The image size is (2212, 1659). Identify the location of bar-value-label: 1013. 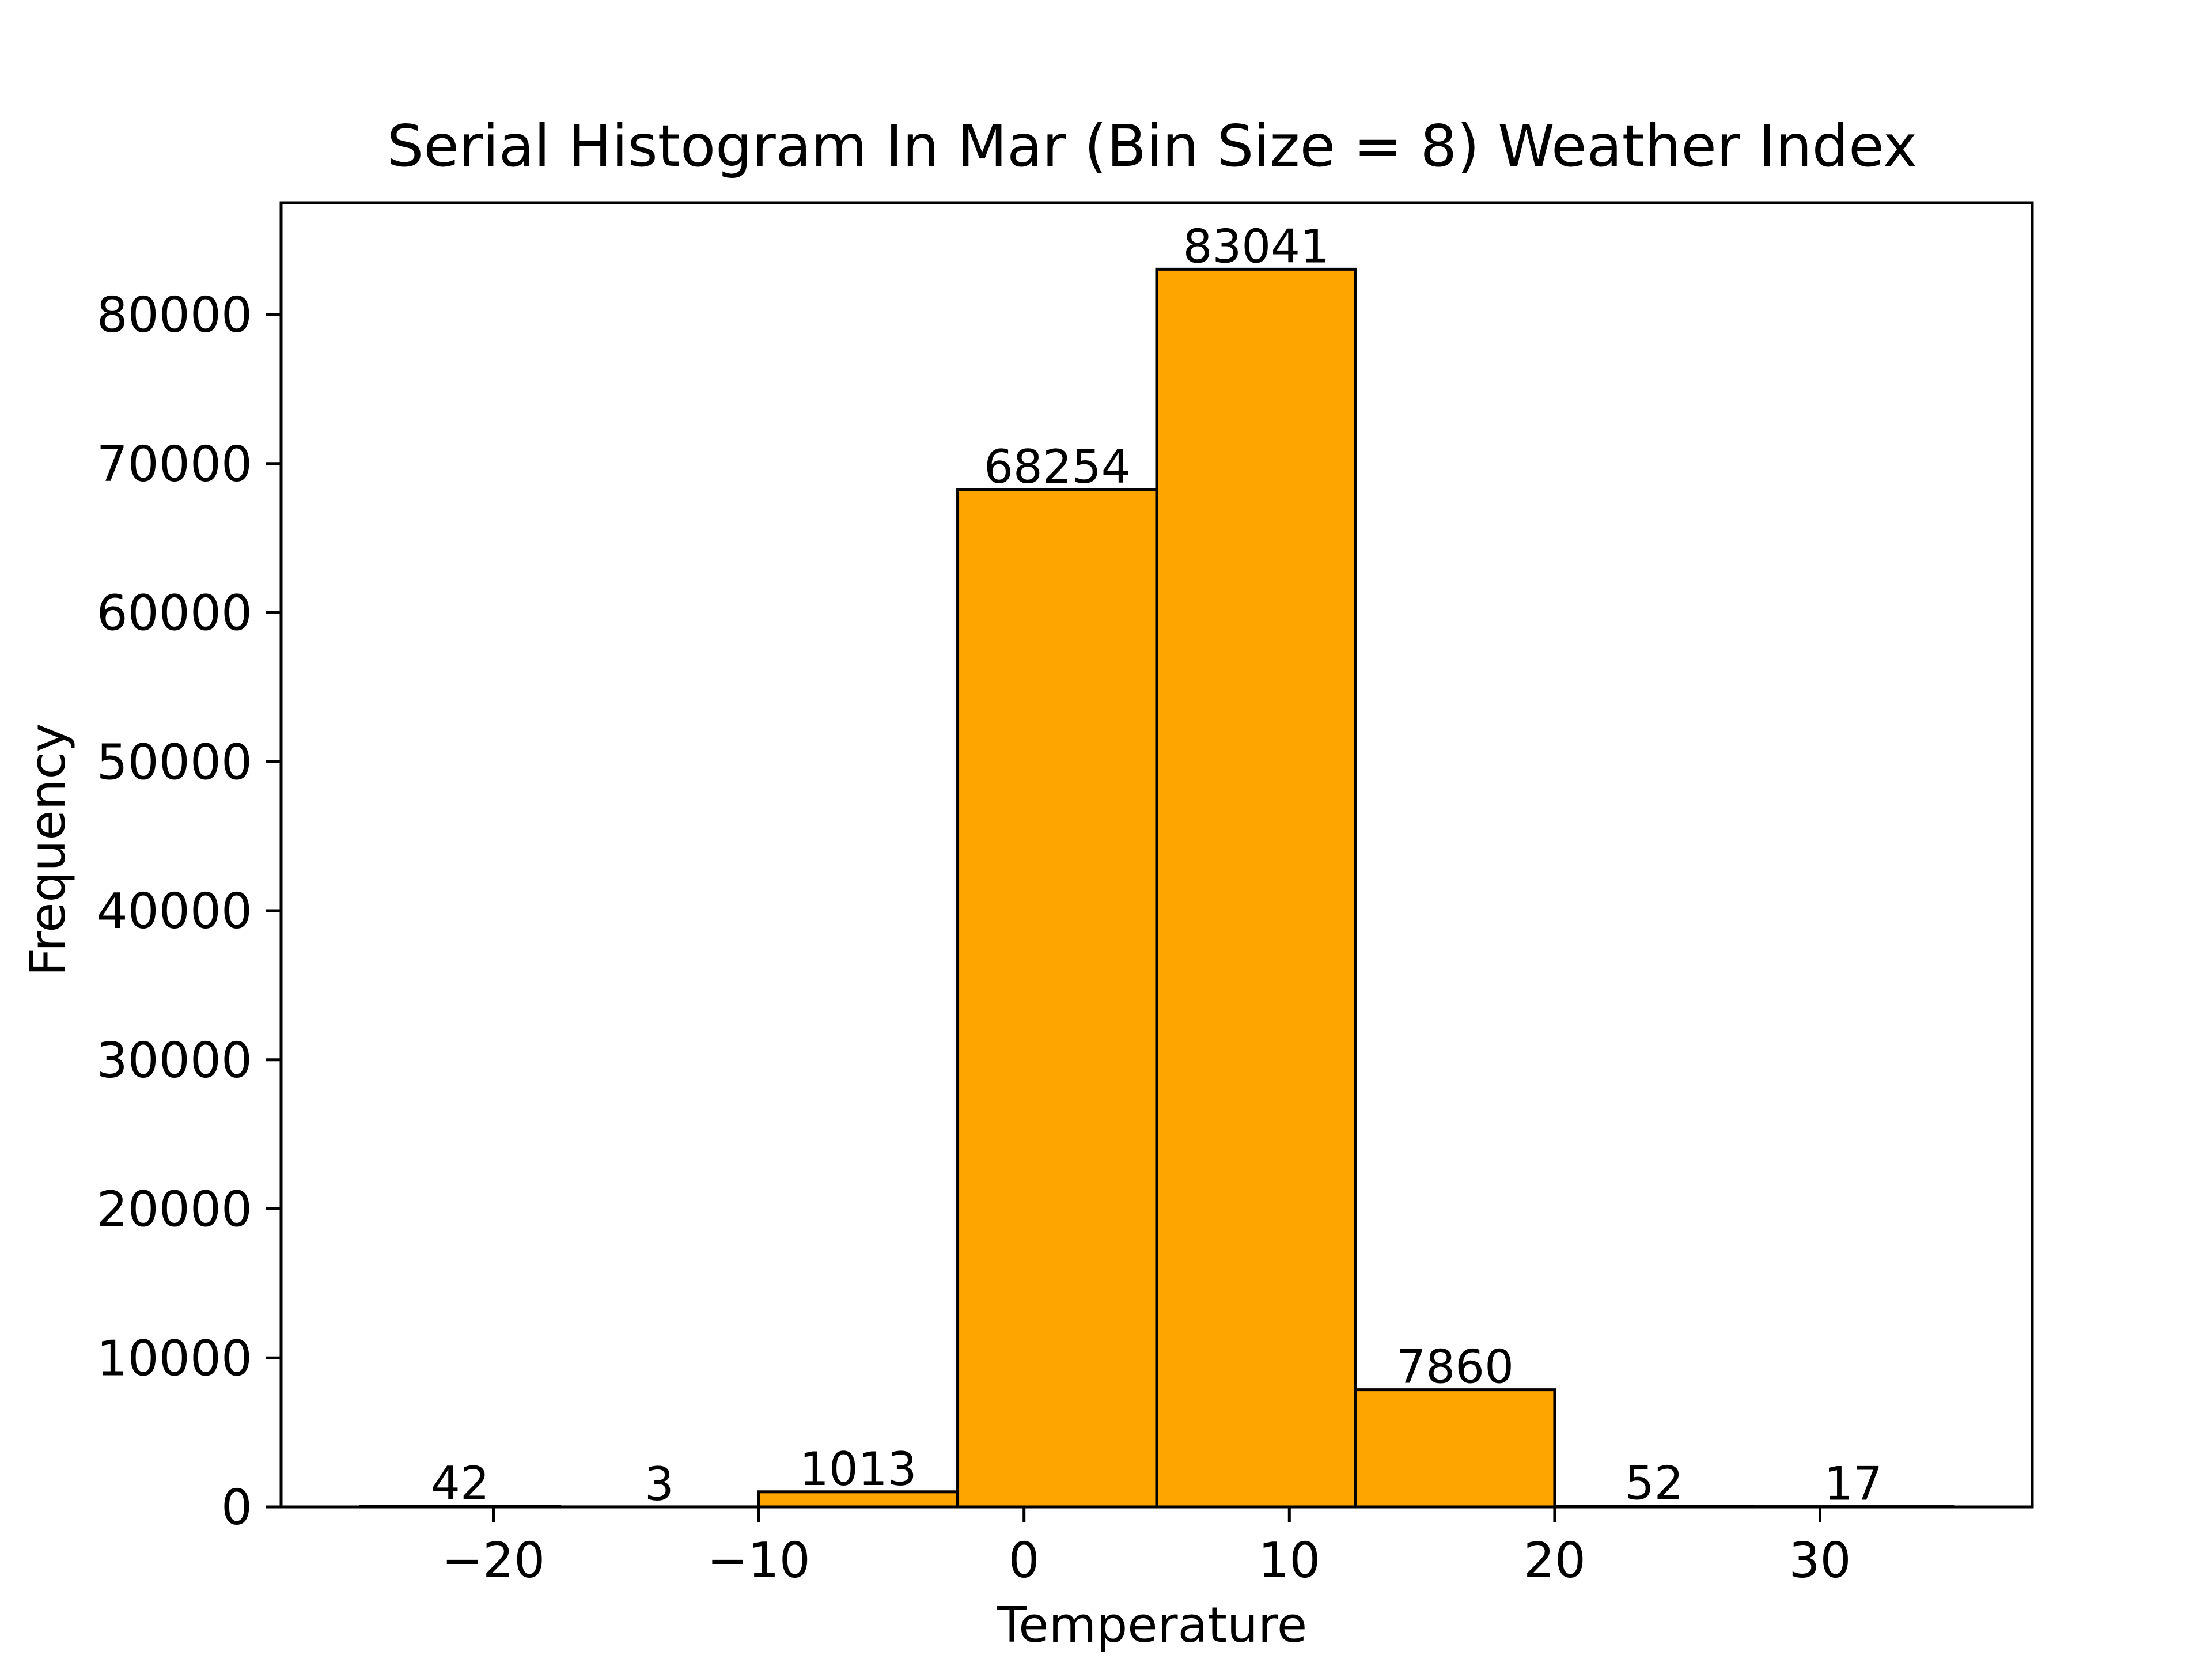
(858, 1469).